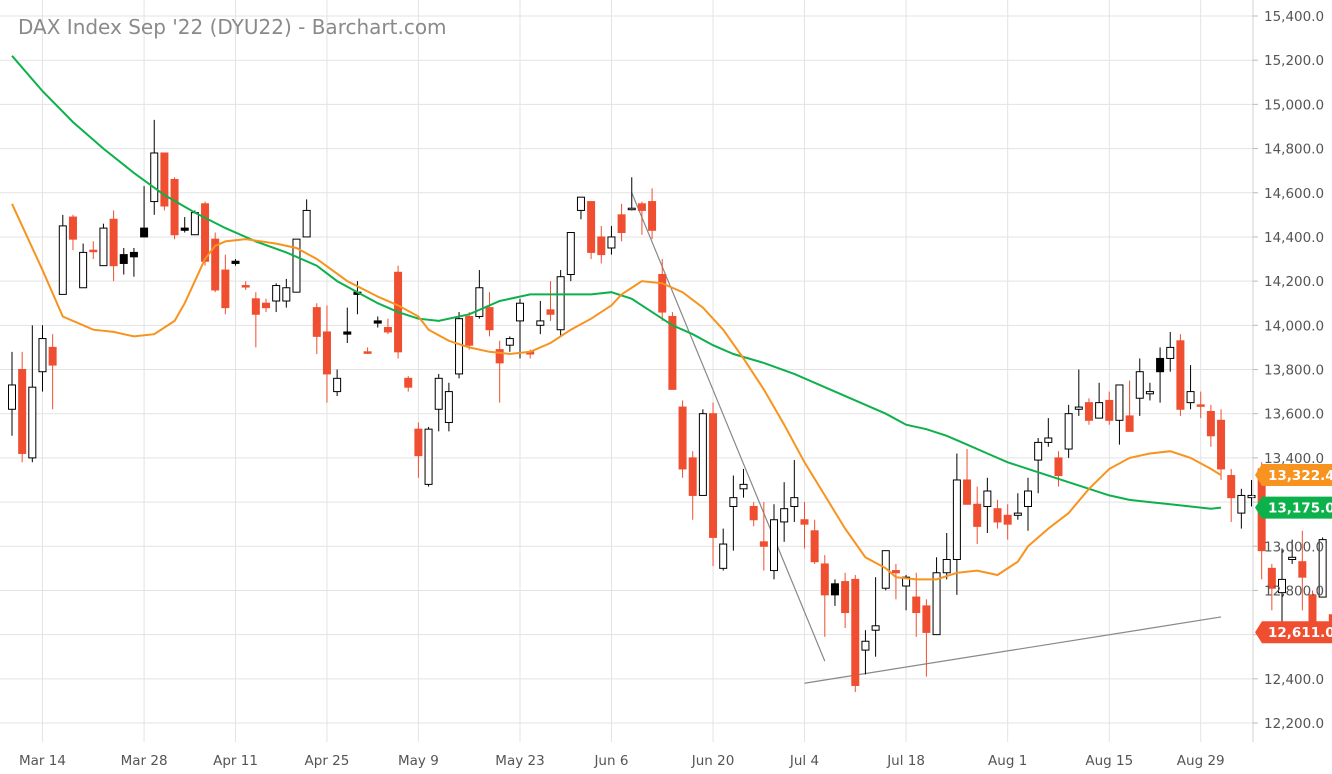  Describe the element at coordinates (1294, 459) in the screenshot. I see `y-tick-label: 13,400.0` at that location.